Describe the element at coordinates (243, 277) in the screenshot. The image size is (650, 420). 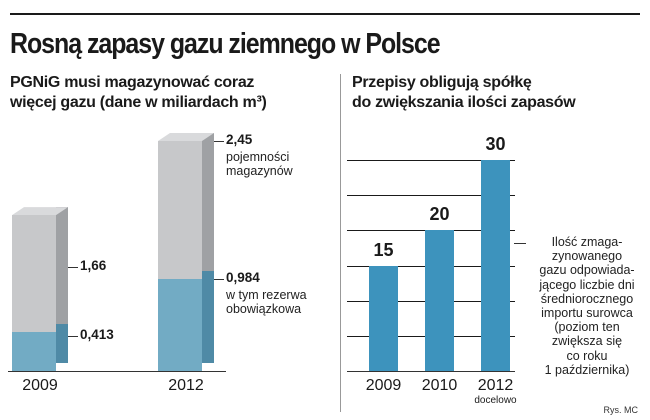
I see `reserve-value-label: 0,984` at that location.